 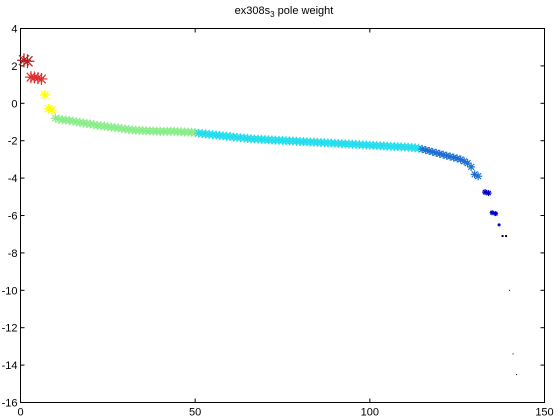 I want to click on chart-title-subscript: 3, so click(x=272, y=14).